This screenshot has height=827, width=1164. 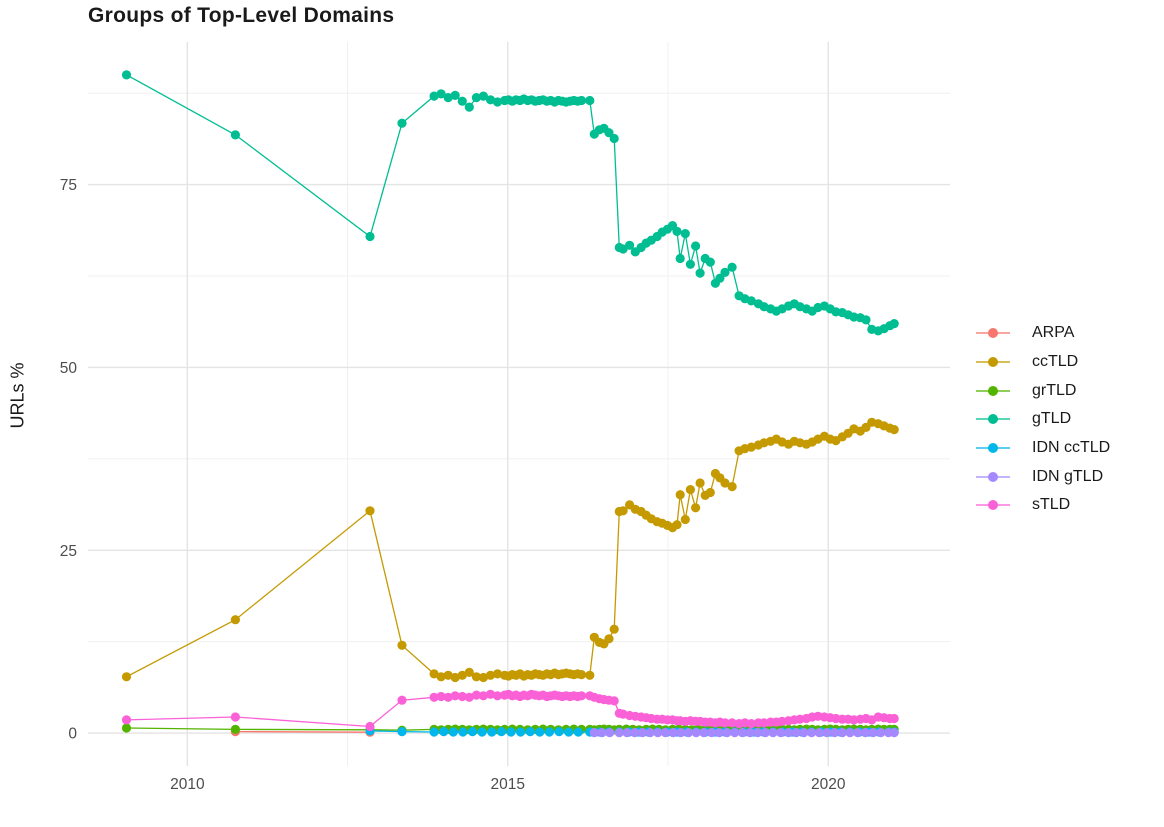 I want to click on legend-item-stld: sTLD, so click(x=1043, y=505).